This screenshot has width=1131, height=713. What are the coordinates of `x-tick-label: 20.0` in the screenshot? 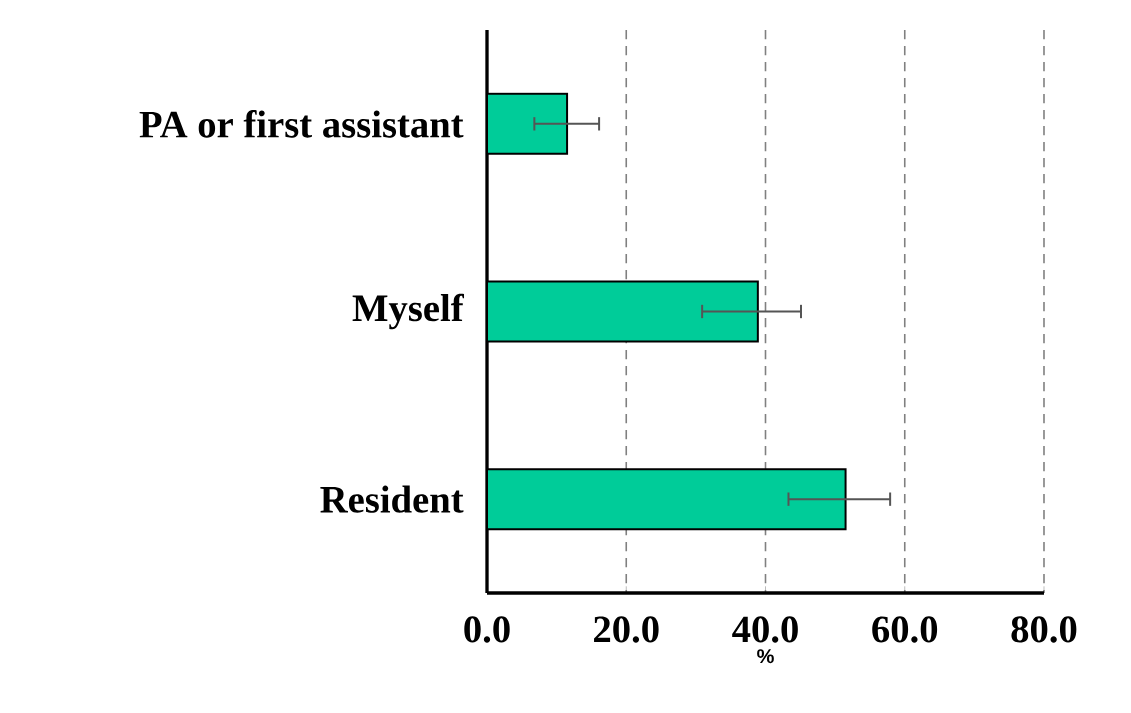 It's located at (626, 629).